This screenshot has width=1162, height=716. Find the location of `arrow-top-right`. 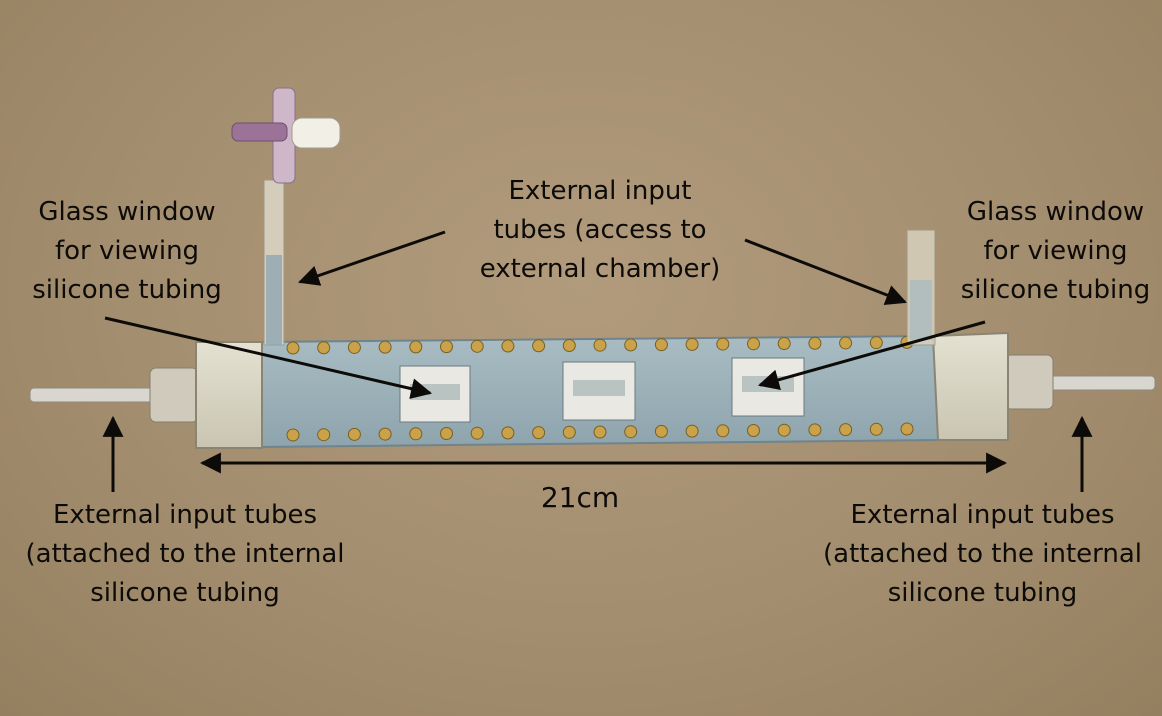

arrow-top-right is located at coordinates (825, 271).